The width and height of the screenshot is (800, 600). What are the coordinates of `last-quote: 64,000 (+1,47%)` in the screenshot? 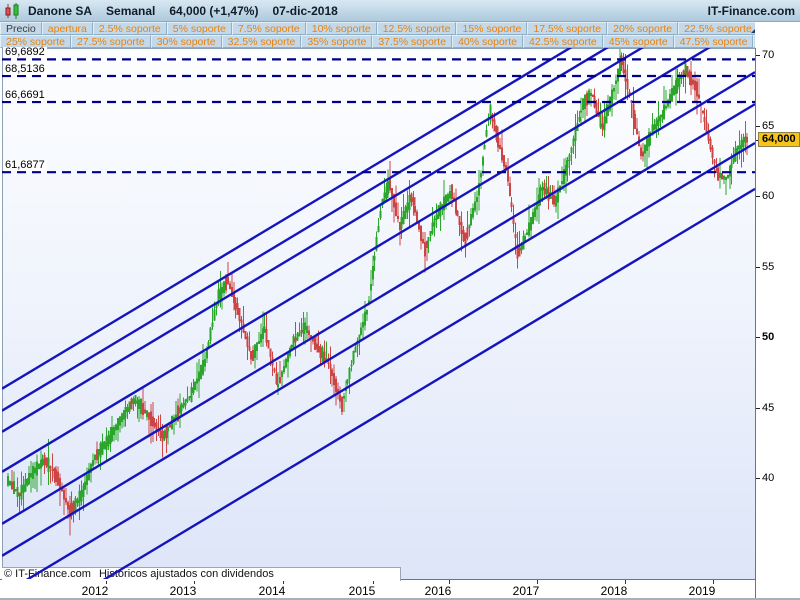 It's located at (214, 10).